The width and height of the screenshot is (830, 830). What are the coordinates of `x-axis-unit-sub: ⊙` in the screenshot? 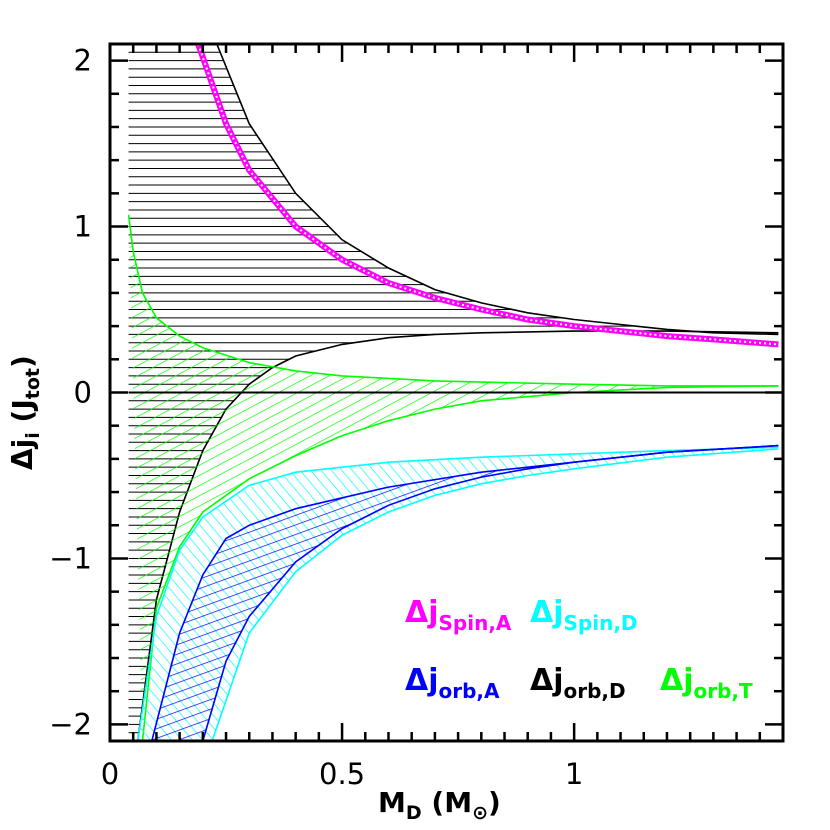 It's located at (480, 813).